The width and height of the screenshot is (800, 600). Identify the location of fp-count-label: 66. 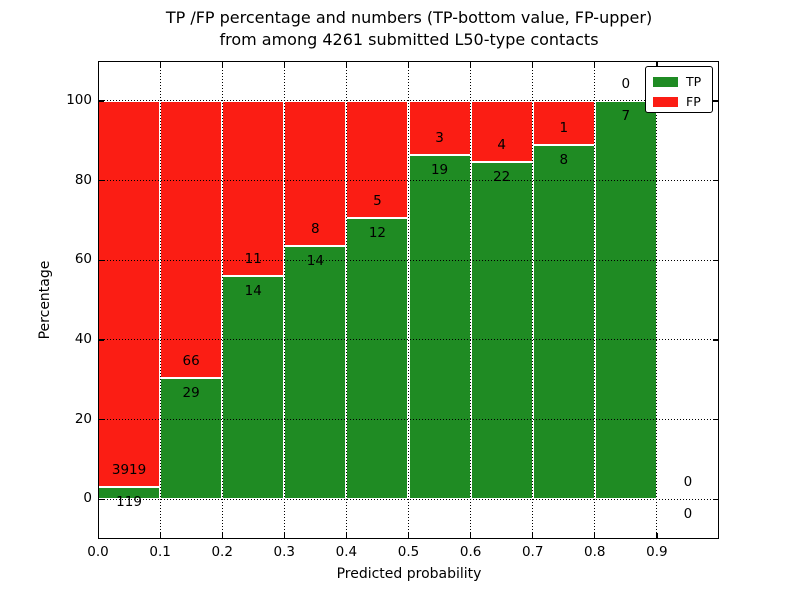
(191, 360).